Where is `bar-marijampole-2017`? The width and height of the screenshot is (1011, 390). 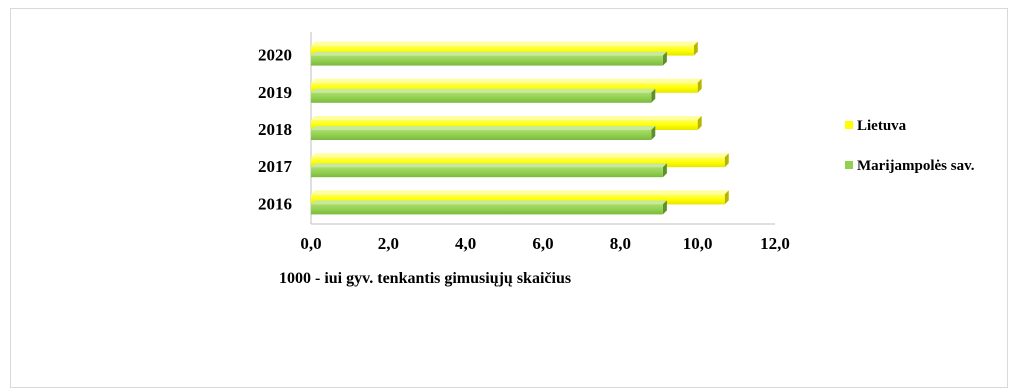 bar-marijampole-2017 is located at coordinates (489, 170).